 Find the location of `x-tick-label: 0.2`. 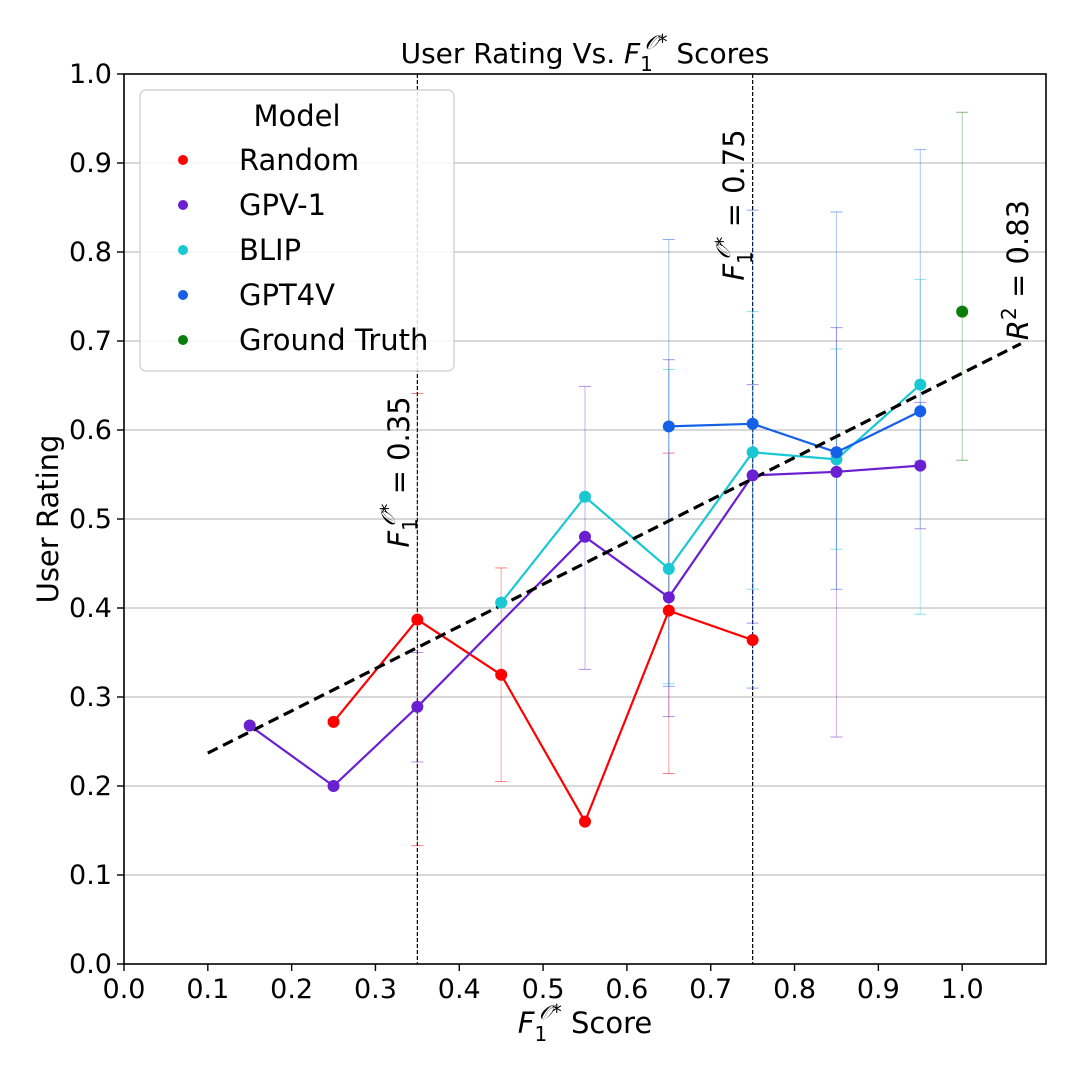

x-tick-label: 0.2 is located at coordinates (291, 989).